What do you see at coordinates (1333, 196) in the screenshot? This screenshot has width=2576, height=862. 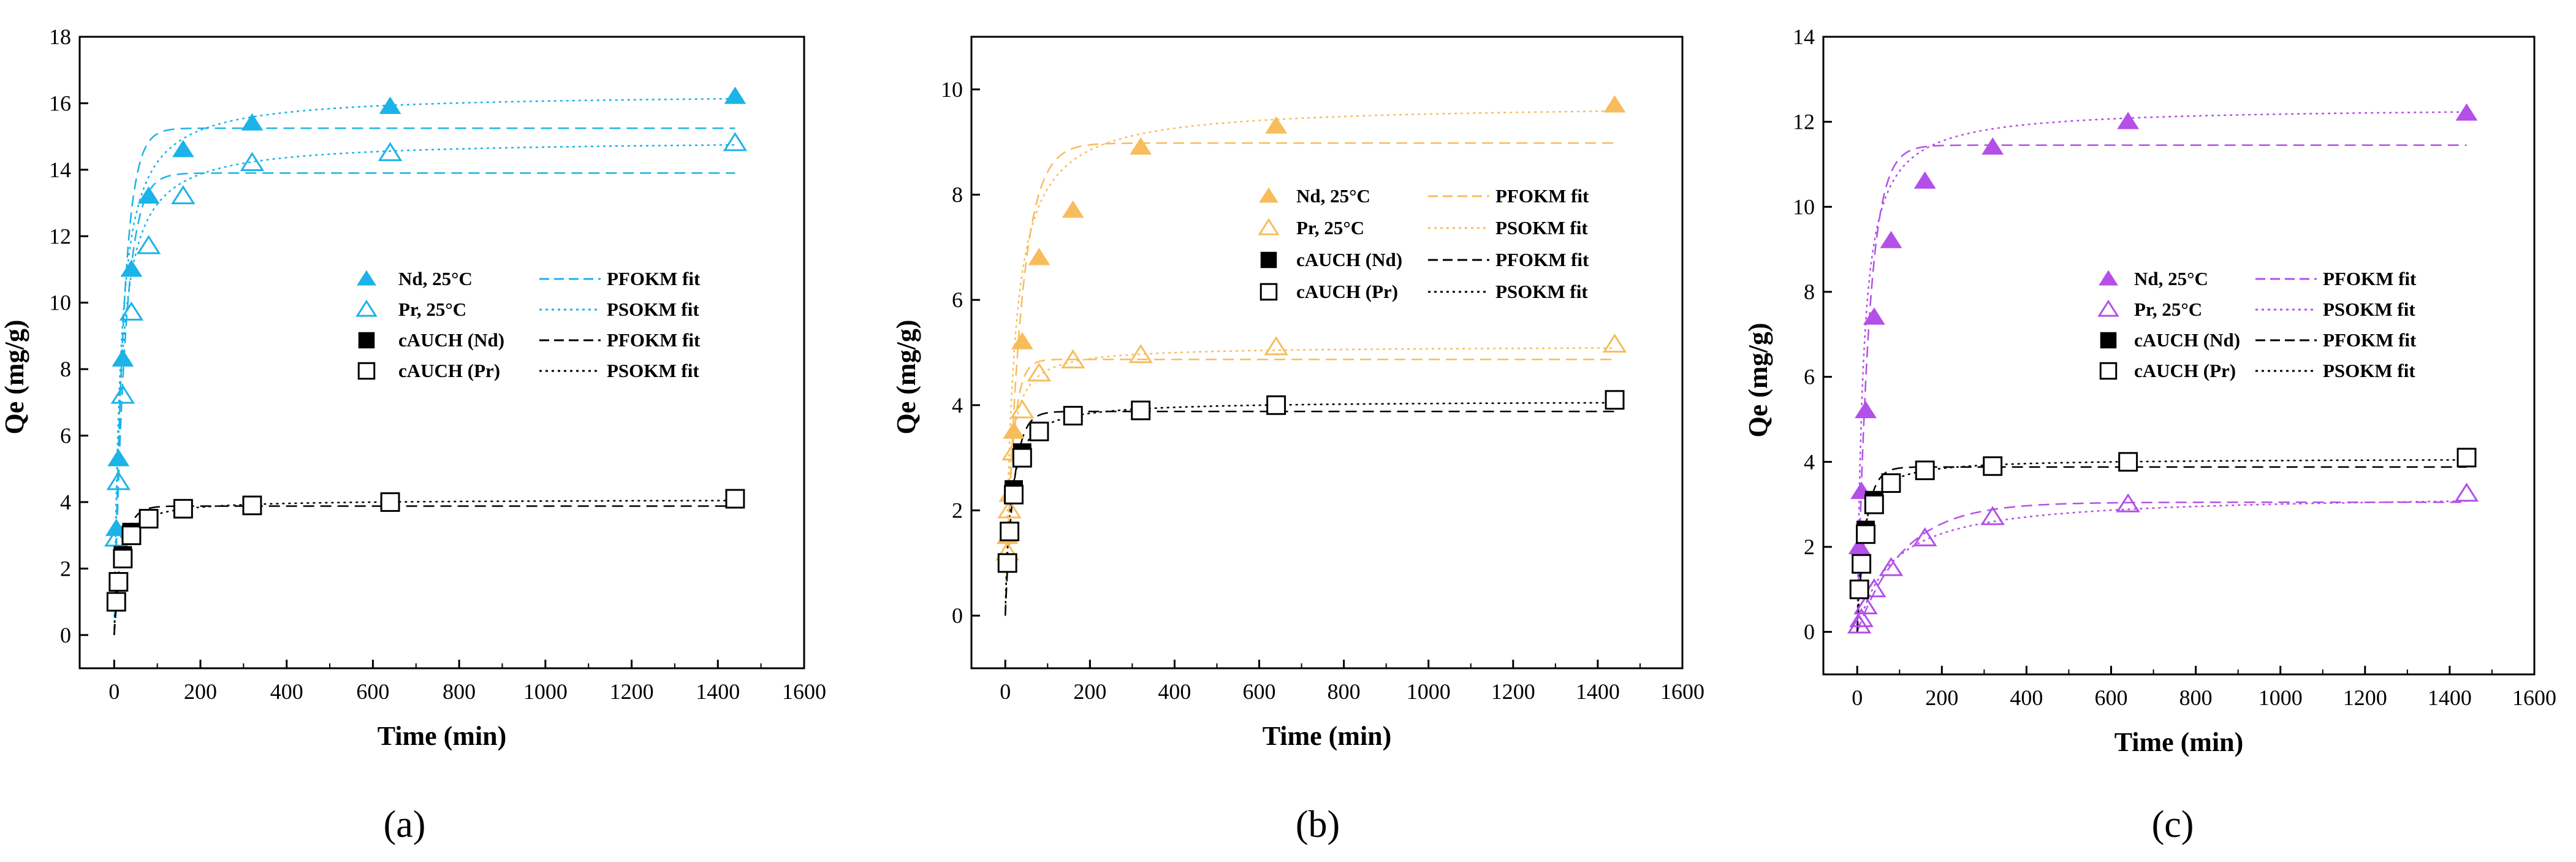 I see `legend-label: Nd, 25°C` at bounding box center [1333, 196].